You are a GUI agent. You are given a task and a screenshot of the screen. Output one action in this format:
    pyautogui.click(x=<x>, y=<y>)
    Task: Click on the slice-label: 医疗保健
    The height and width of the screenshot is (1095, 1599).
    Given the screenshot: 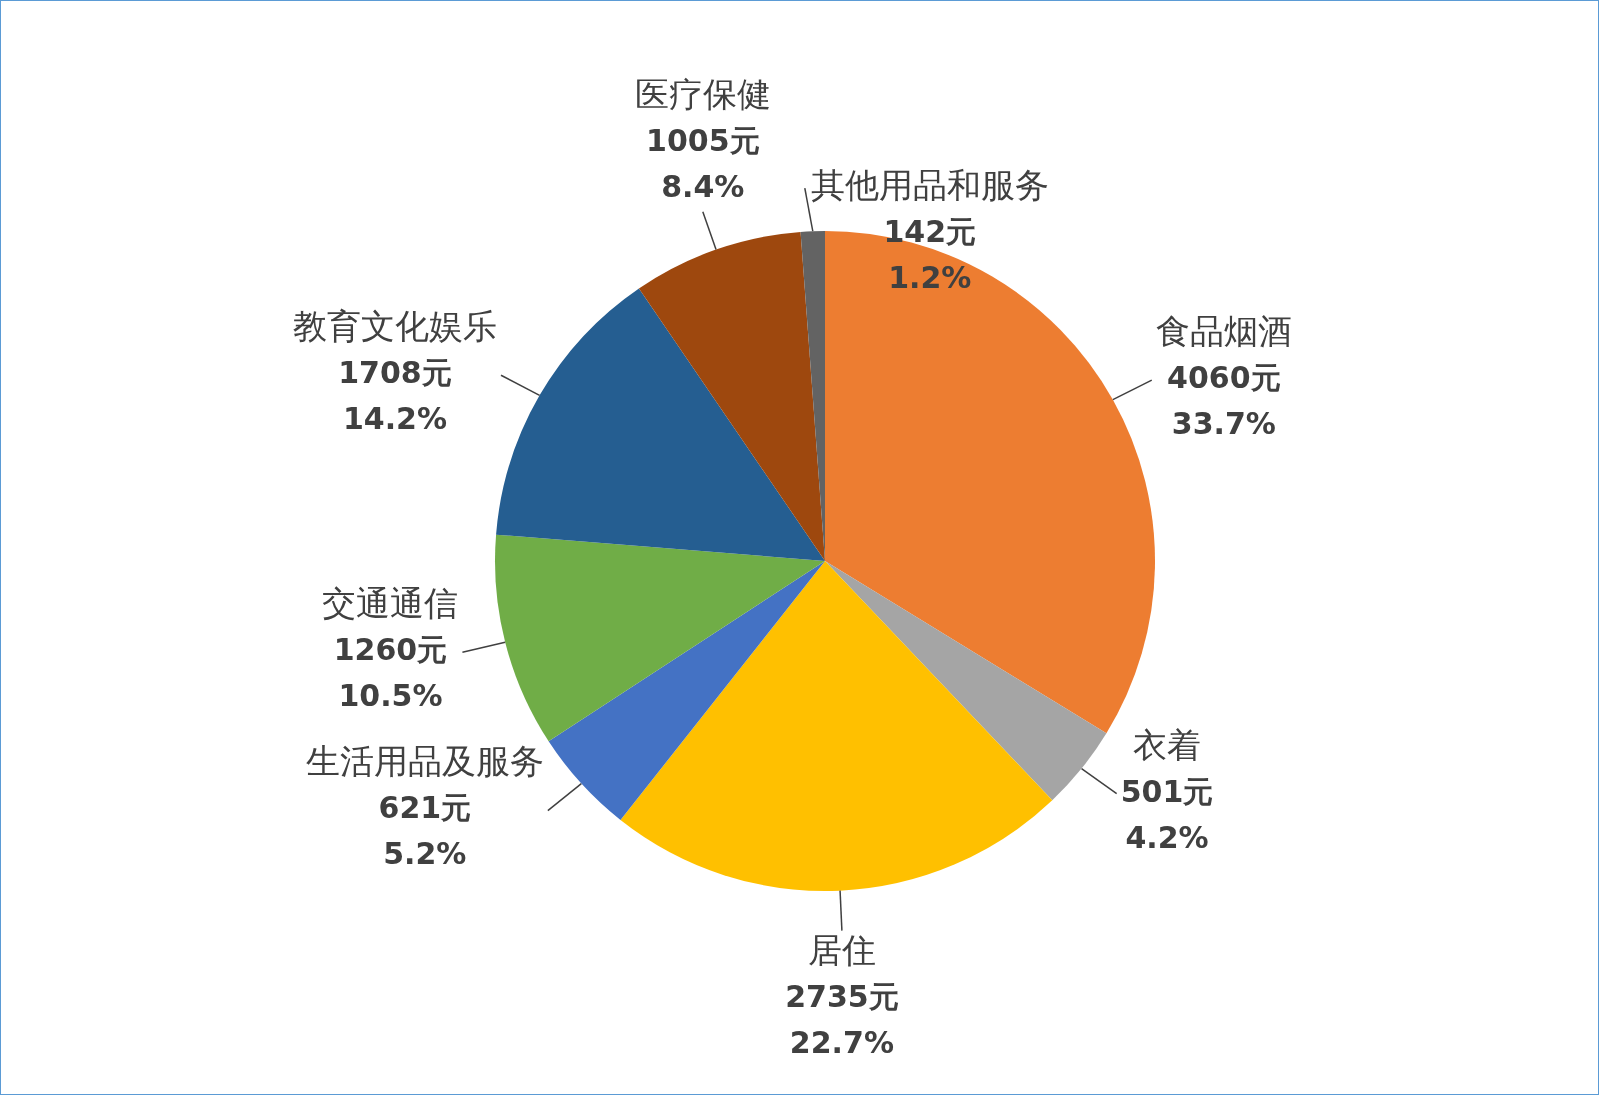 What is the action you would take?
    pyautogui.click(x=702, y=93)
    